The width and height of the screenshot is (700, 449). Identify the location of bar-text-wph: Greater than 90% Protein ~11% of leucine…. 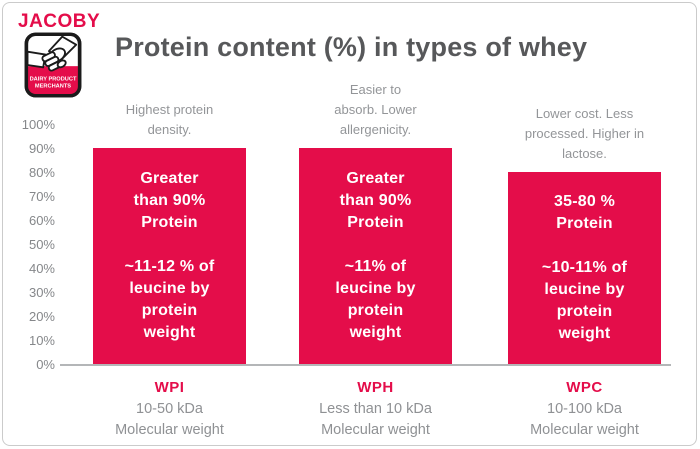
(375, 255).